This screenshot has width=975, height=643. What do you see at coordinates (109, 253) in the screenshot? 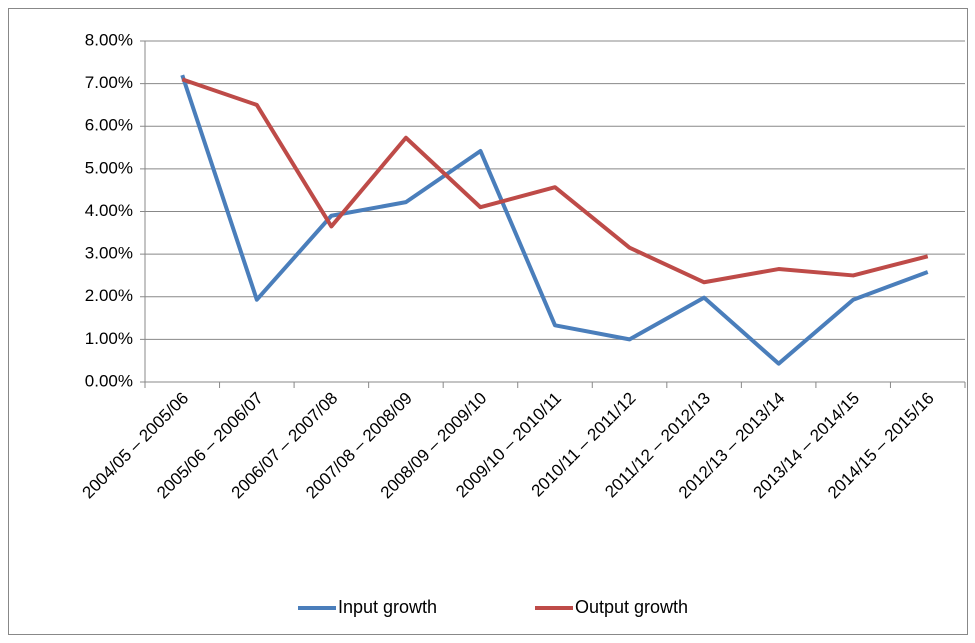
I see `y-tick-label: 3.00%` at bounding box center [109, 253].